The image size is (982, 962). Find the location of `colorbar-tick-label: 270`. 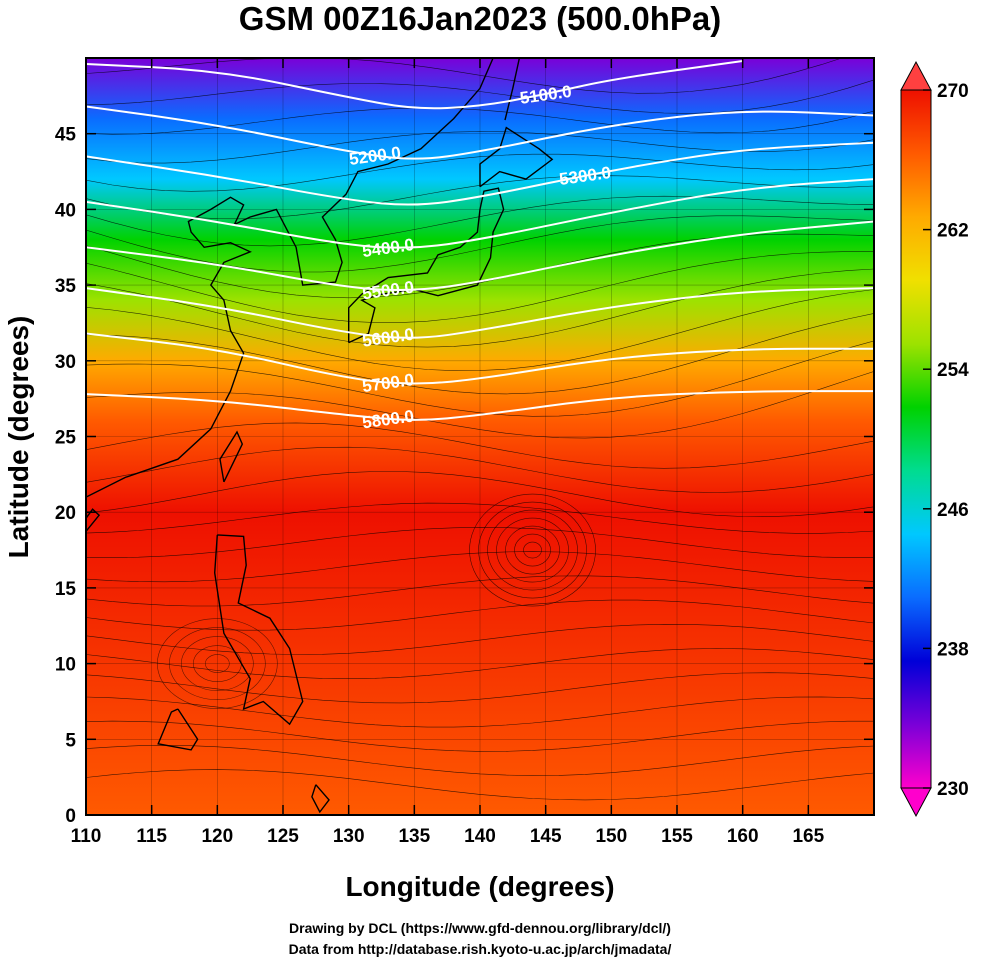

colorbar-tick-label: 270 is located at coordinates (953, 91).